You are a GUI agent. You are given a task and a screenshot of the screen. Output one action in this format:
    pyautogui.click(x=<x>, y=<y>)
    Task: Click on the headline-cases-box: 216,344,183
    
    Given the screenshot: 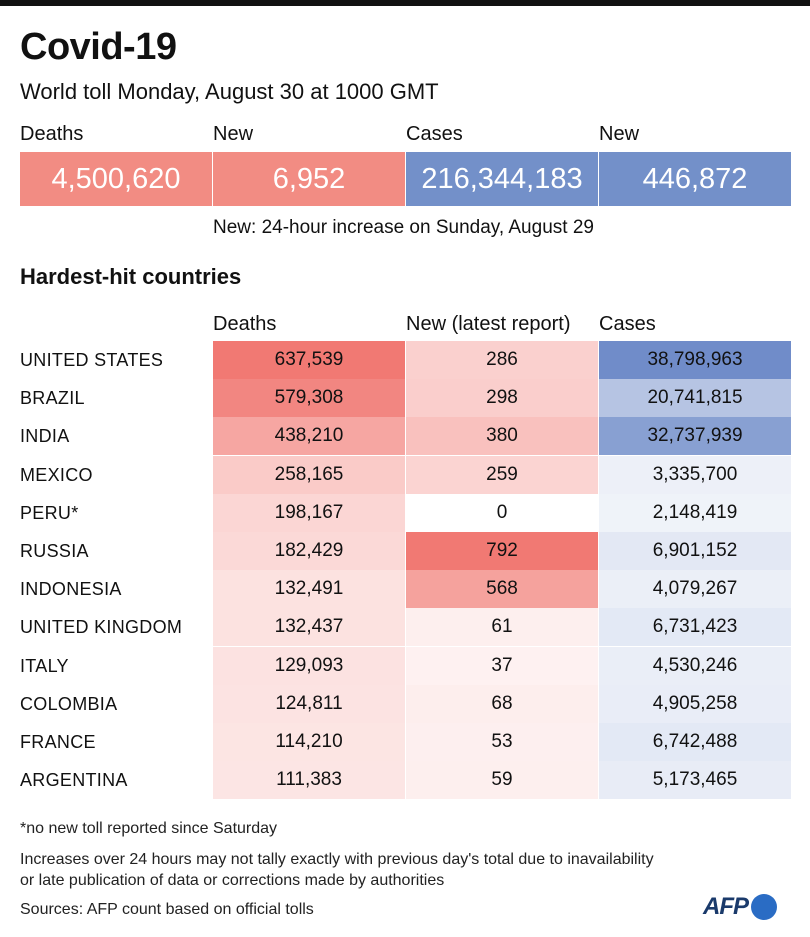 What is the action you would take?
    pyautogui.click(x=502, y=179)
    